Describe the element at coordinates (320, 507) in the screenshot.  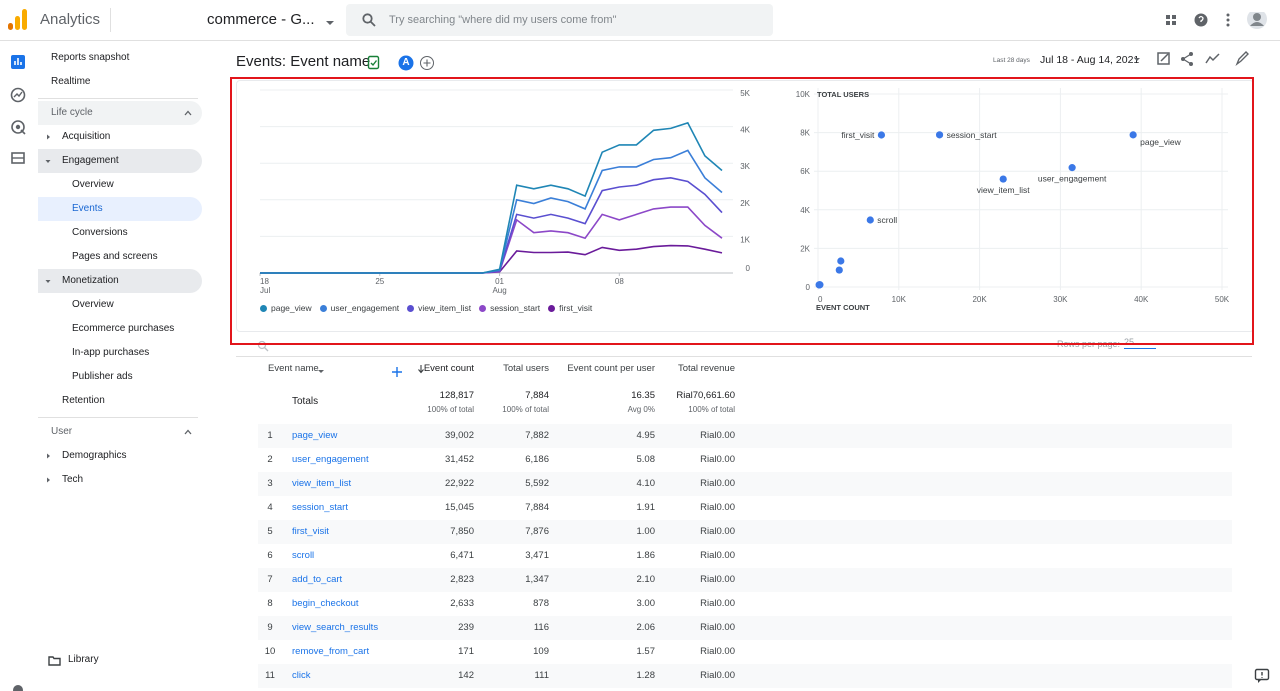
I see `event-name: session_start` at that location.